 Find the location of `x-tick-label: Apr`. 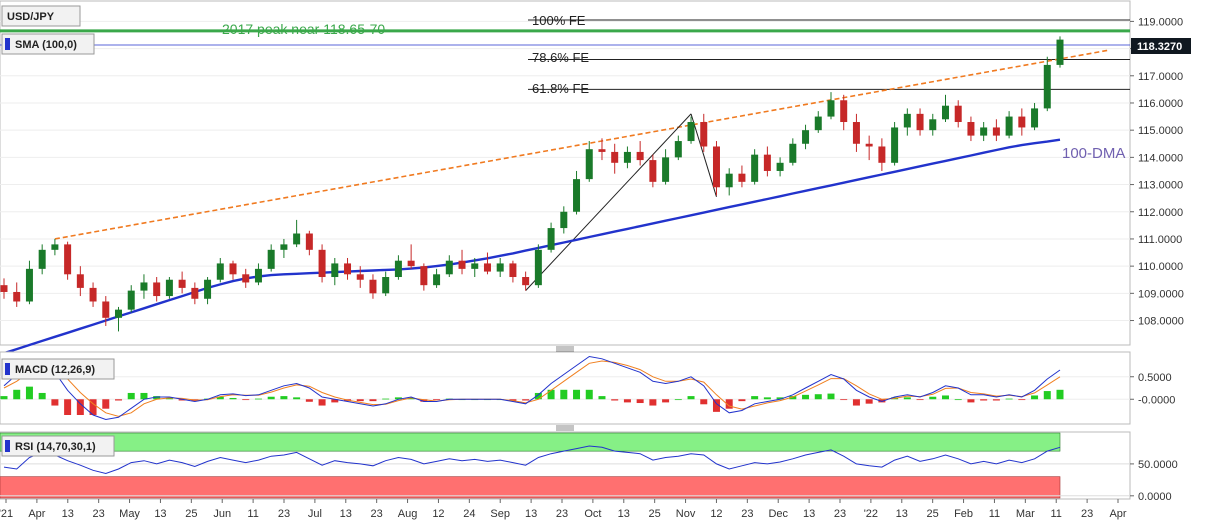

x-tick-label: Apr is located at coordinates (36, 514).